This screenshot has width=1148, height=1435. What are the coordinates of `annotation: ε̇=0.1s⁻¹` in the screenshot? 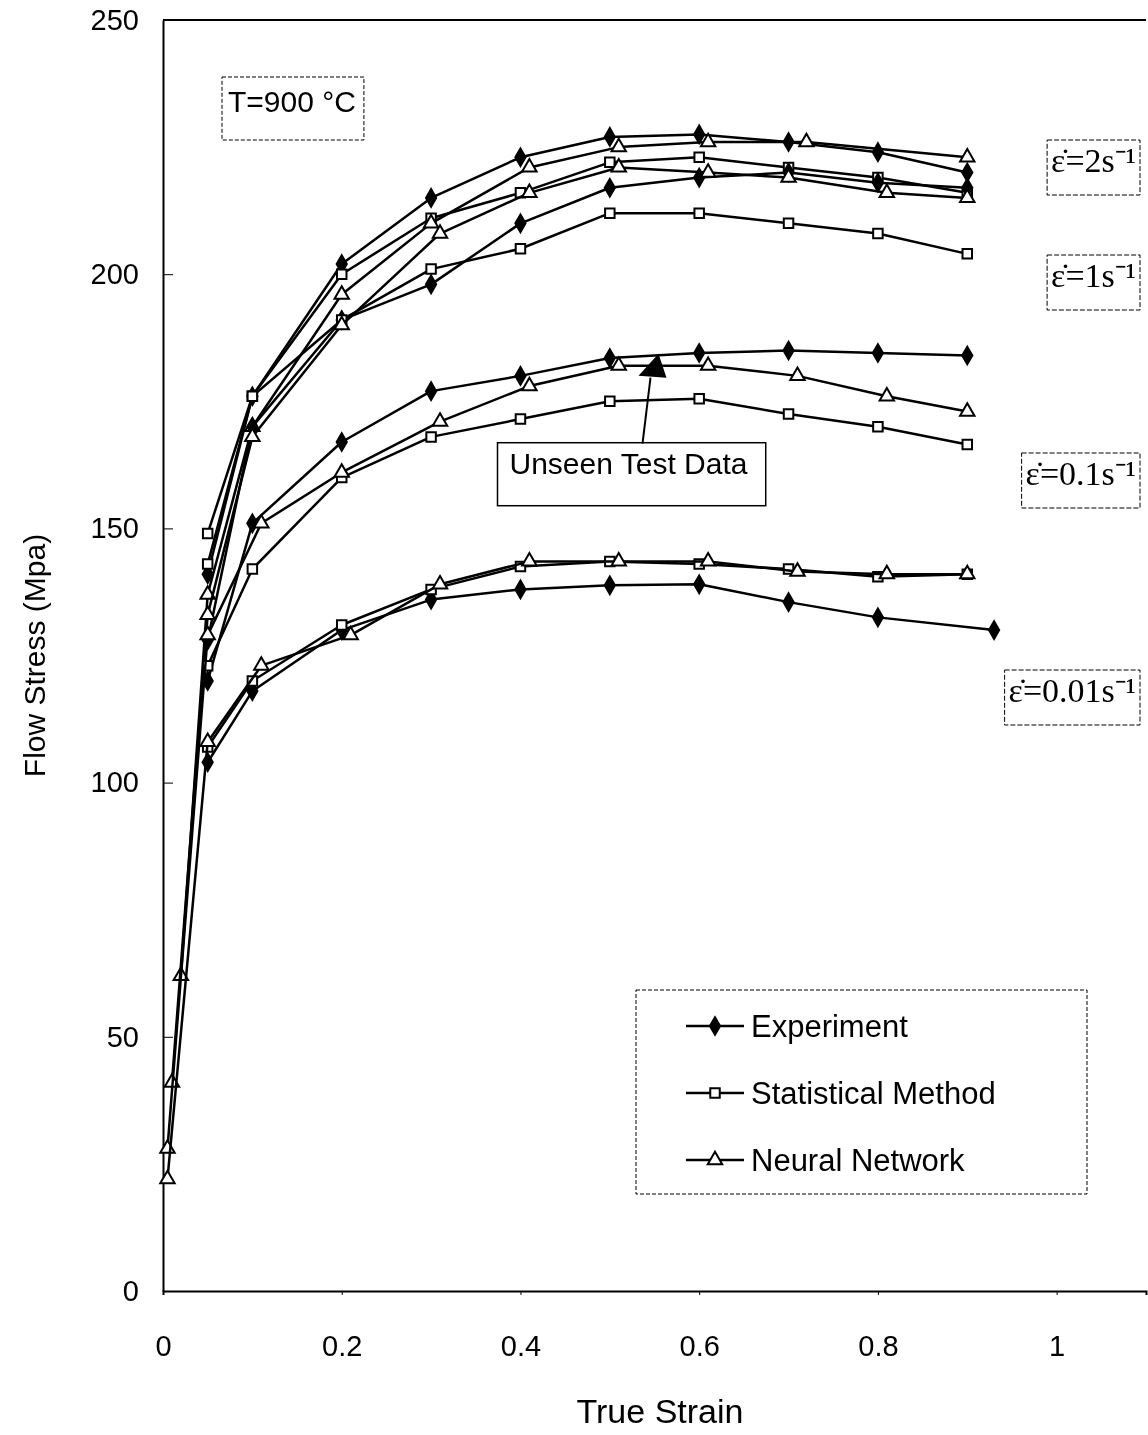 It's located at (1080, 473).